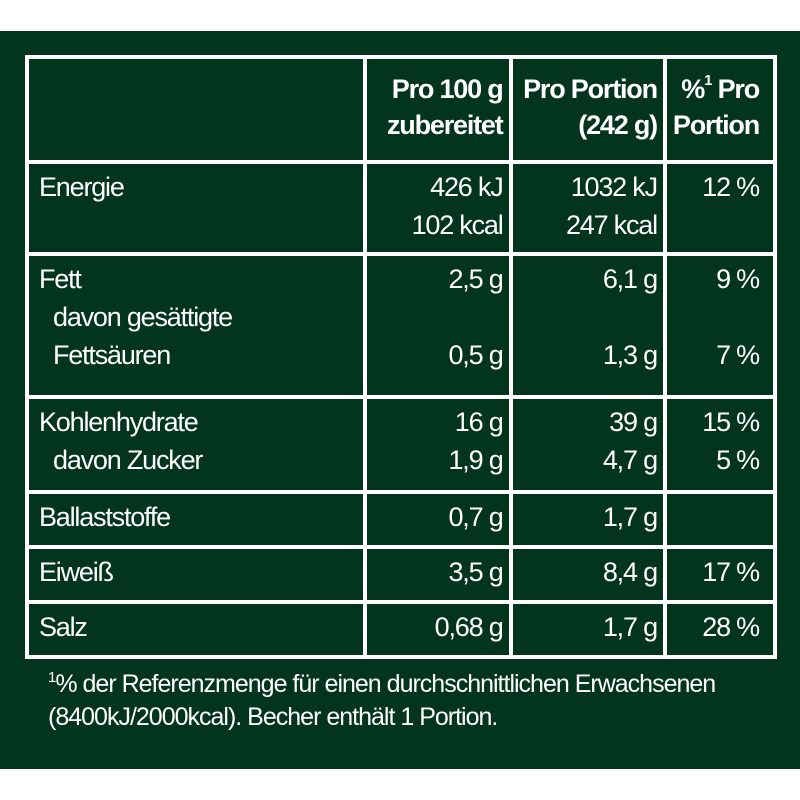  I want to click on ri-cell: 9 % 7 %, so click(719, 325).